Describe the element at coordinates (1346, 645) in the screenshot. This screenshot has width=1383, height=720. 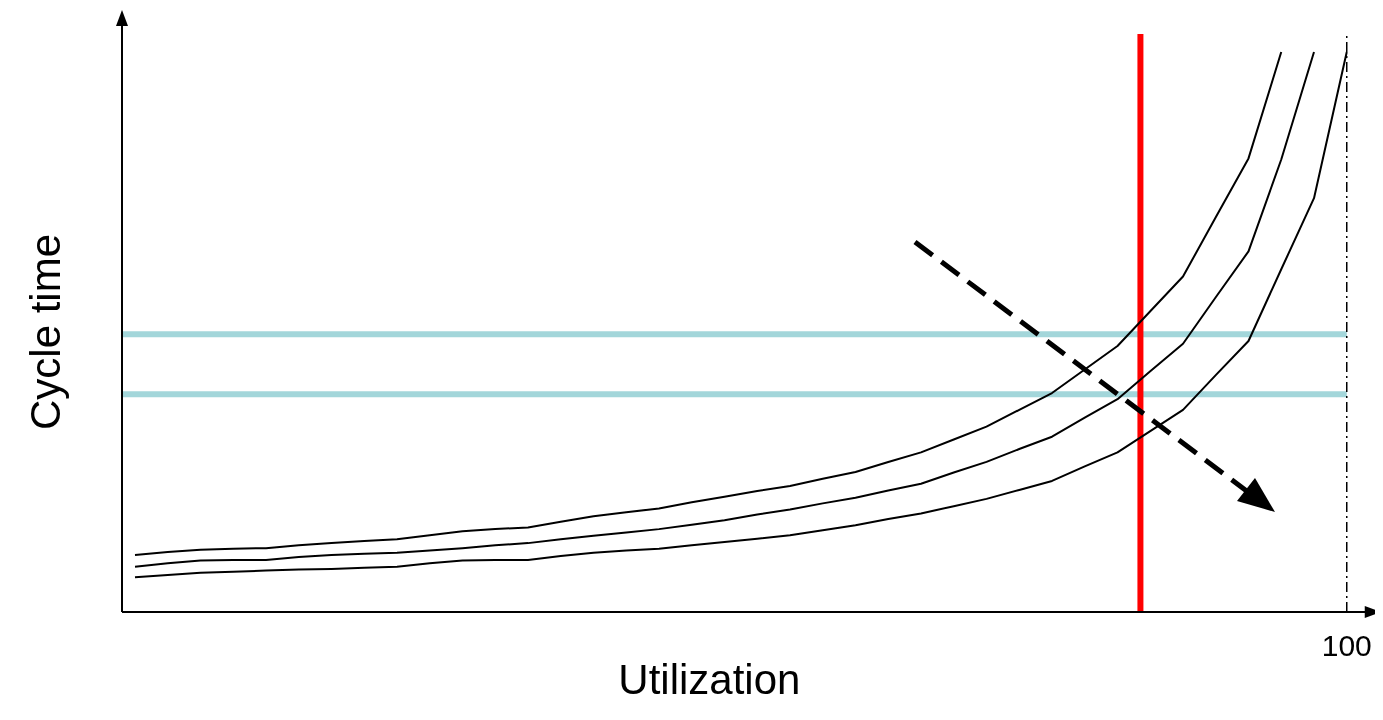
I see `text: 100` at that location.